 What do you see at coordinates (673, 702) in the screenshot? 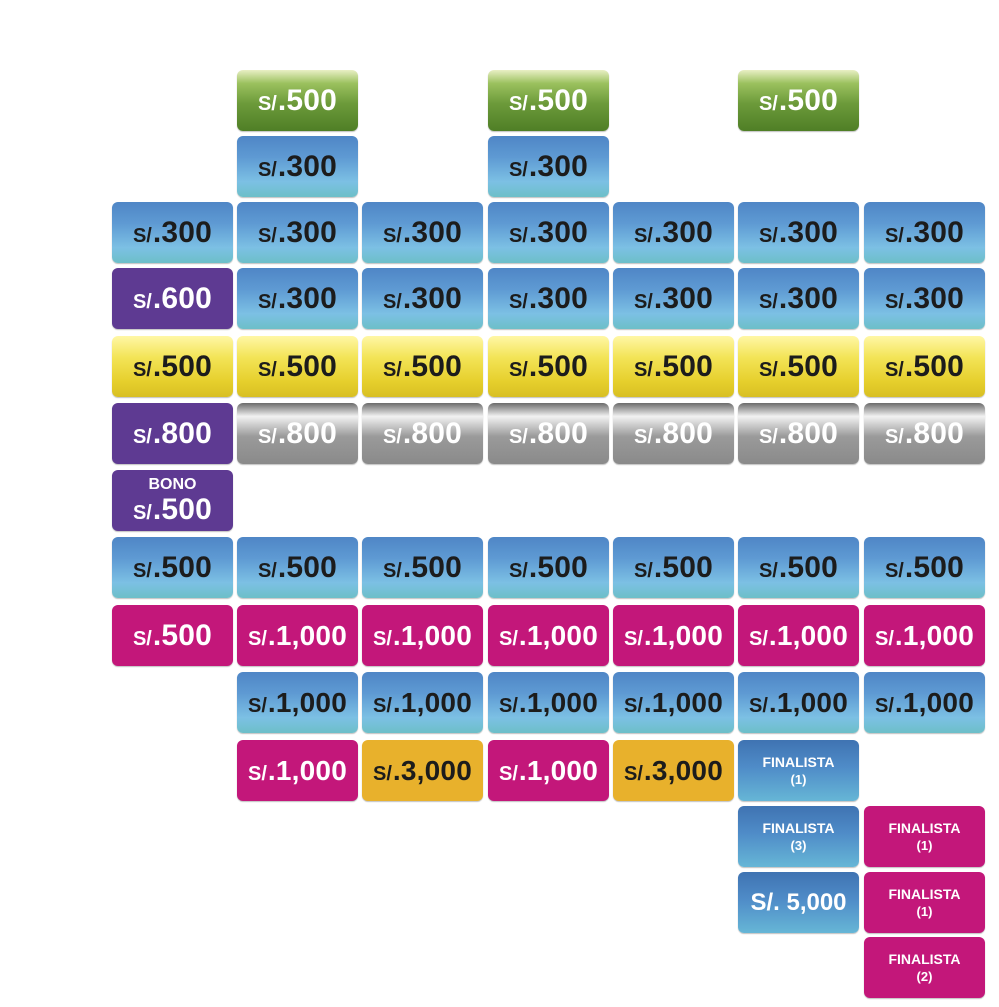
I see `prize-tile-r10c5: S/.1,000` at bounding box center [673, 702].